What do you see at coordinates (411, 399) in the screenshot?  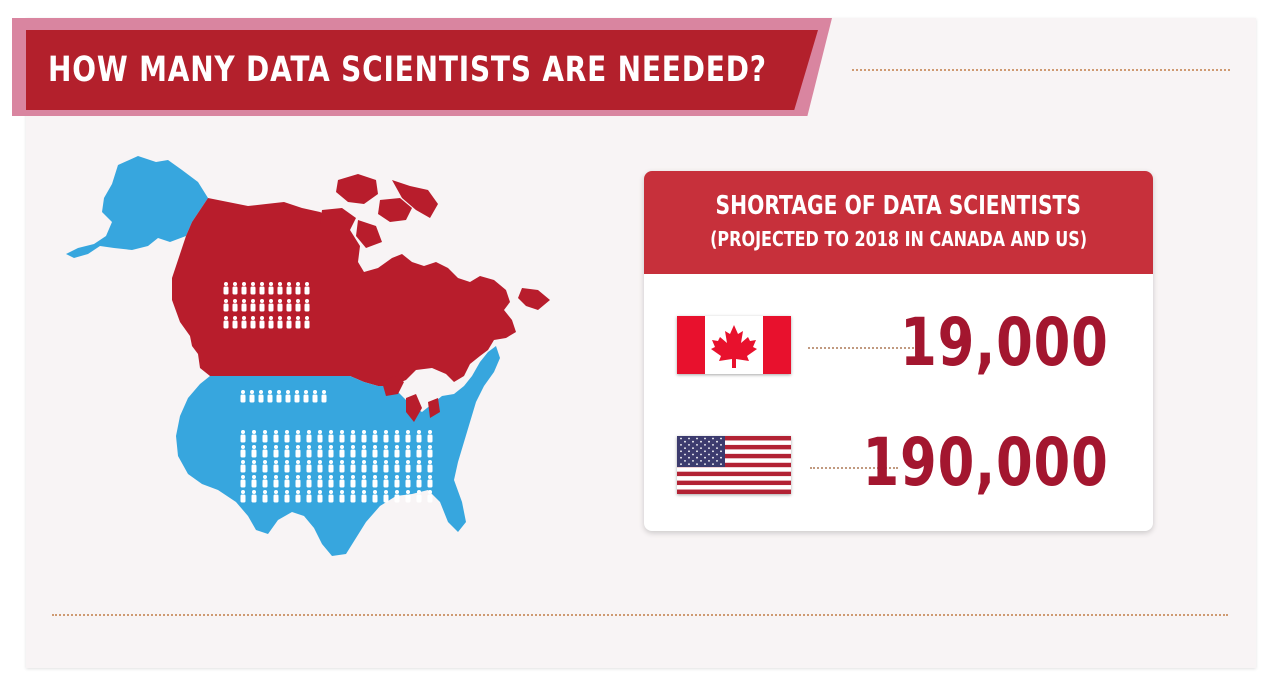 I see `great-lakes` at bounding box center [411, 399].